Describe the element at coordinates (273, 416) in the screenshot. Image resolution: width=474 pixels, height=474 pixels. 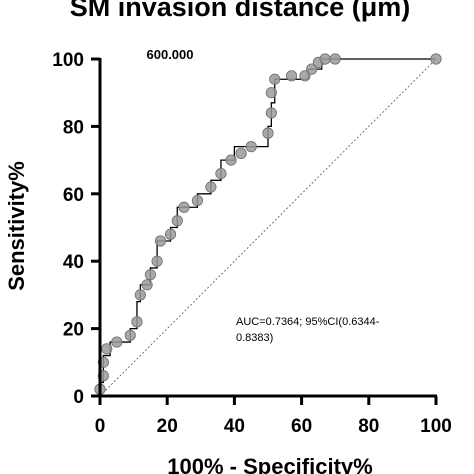
I see `x-ticks: 0 20 40 60 80 100` at that location.